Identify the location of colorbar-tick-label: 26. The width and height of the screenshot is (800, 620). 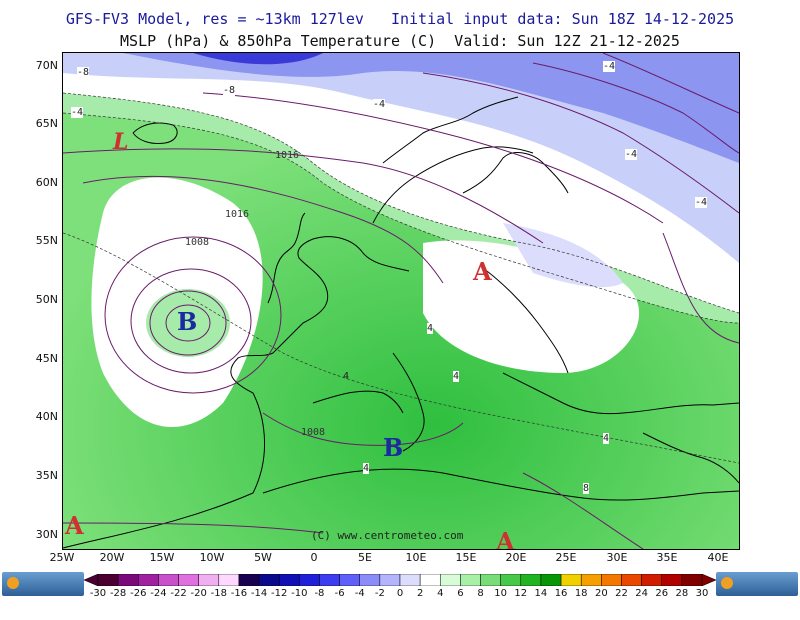
(662, 593).